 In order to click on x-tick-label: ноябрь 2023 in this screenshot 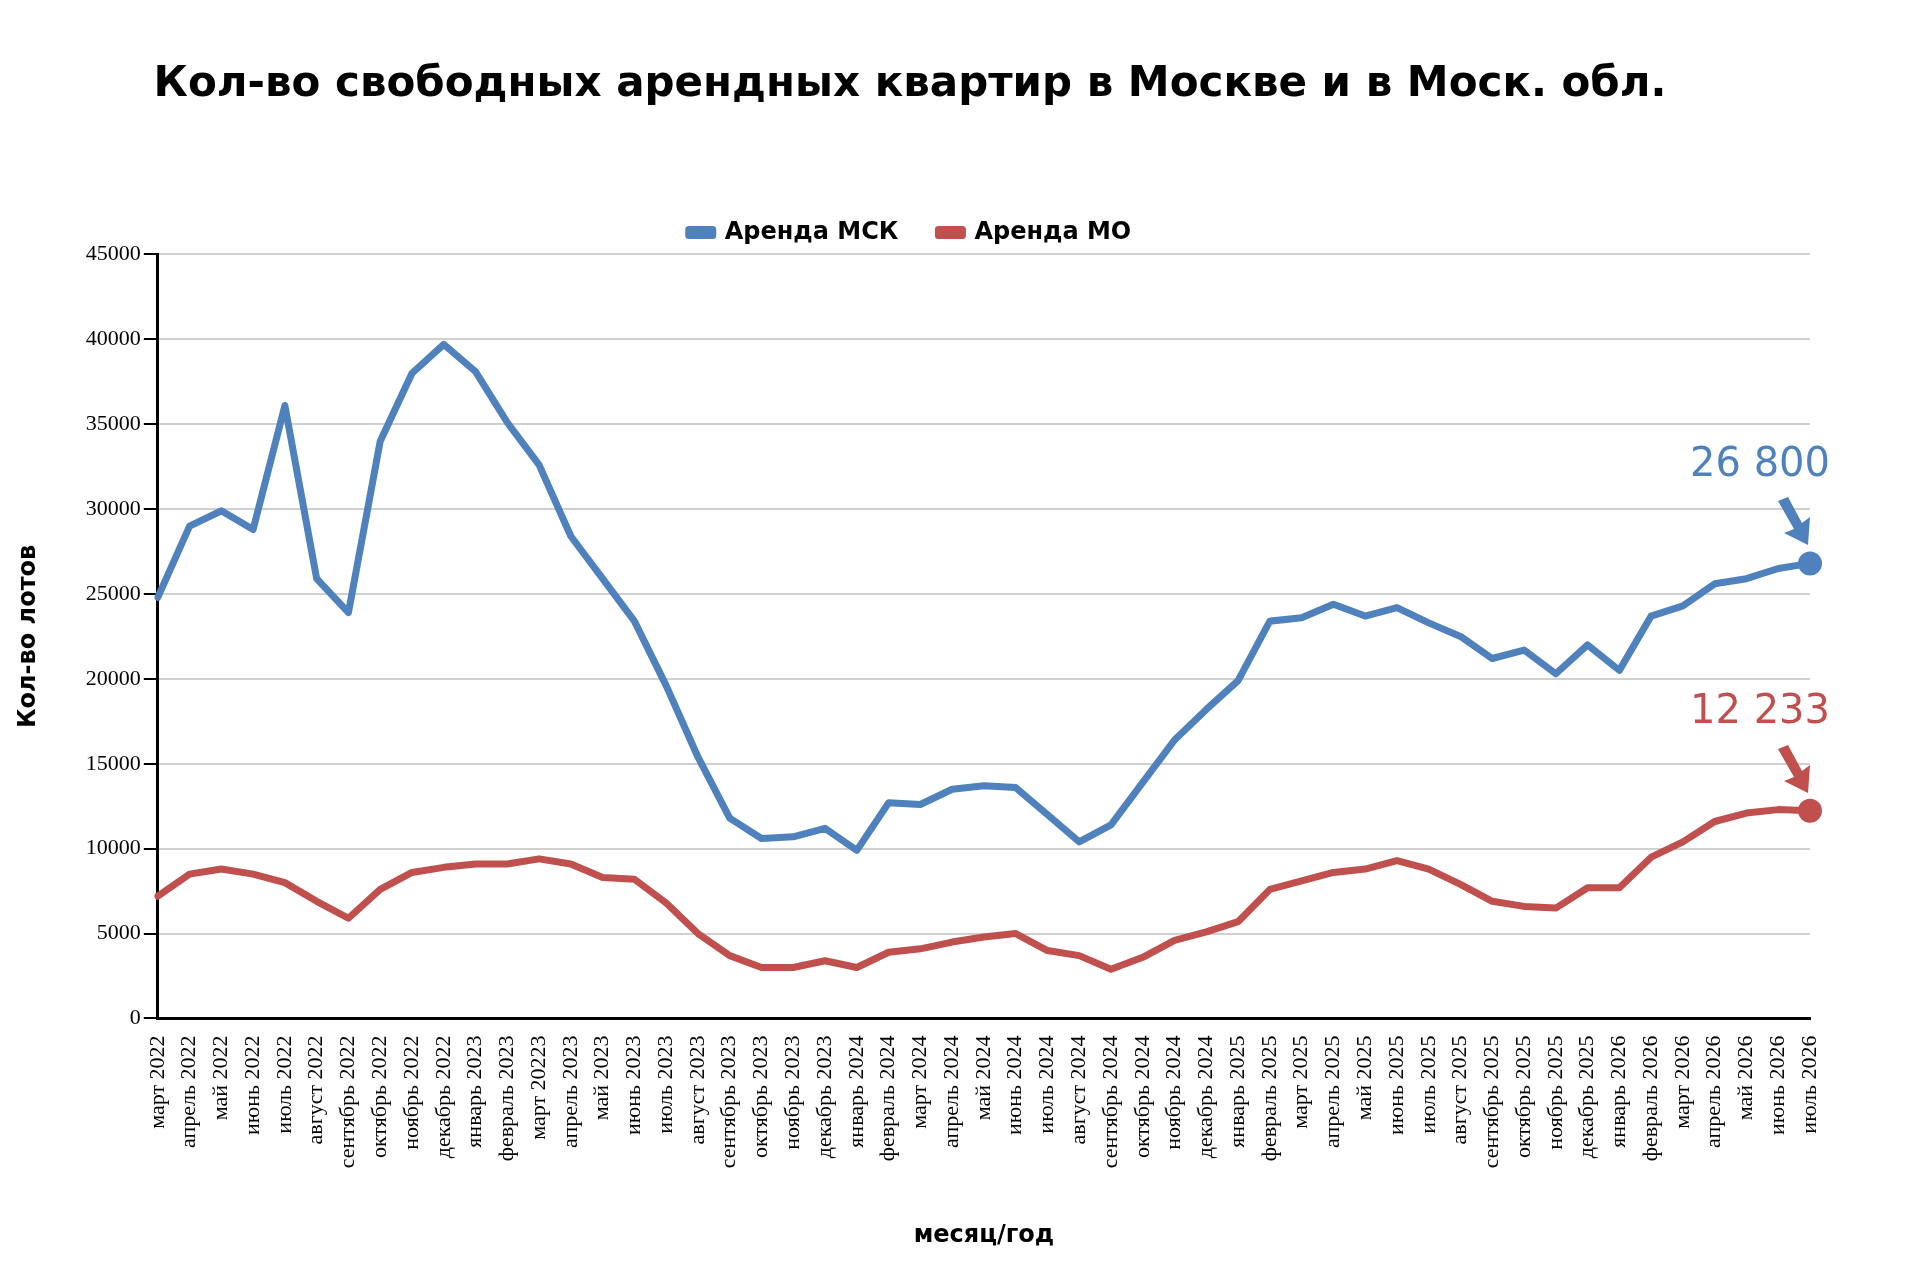, I will do `click(792, 1092)`.